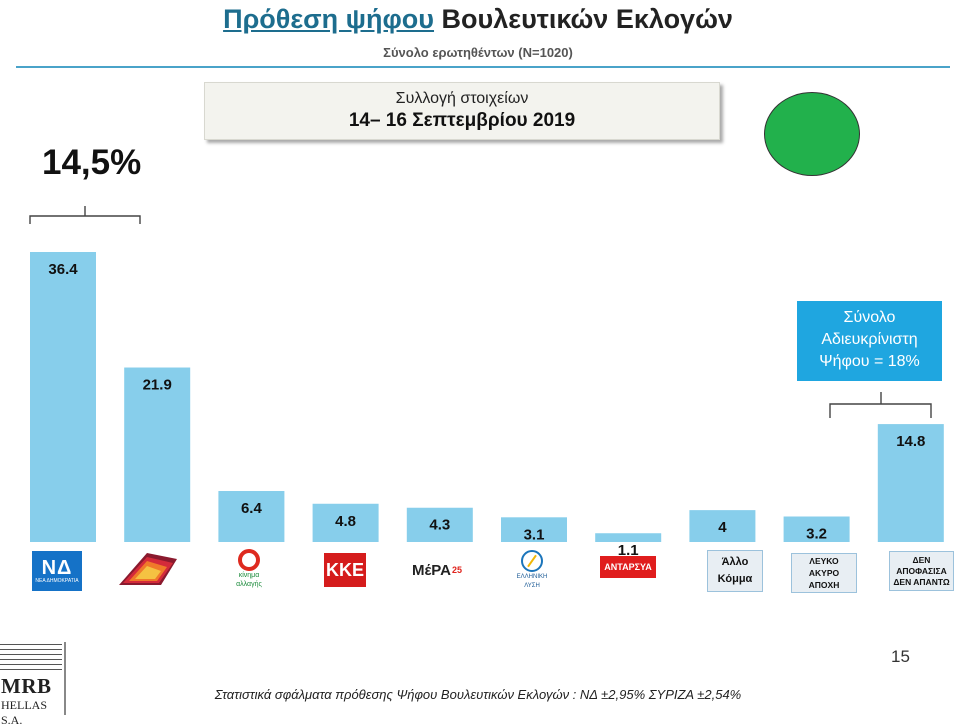 This screenshot has height=728, width=956. What do you see at coordinates (431, 570) in the screenshot?
I see `mera-text: ΜέΡΑ` at bounding box center [431, 570].